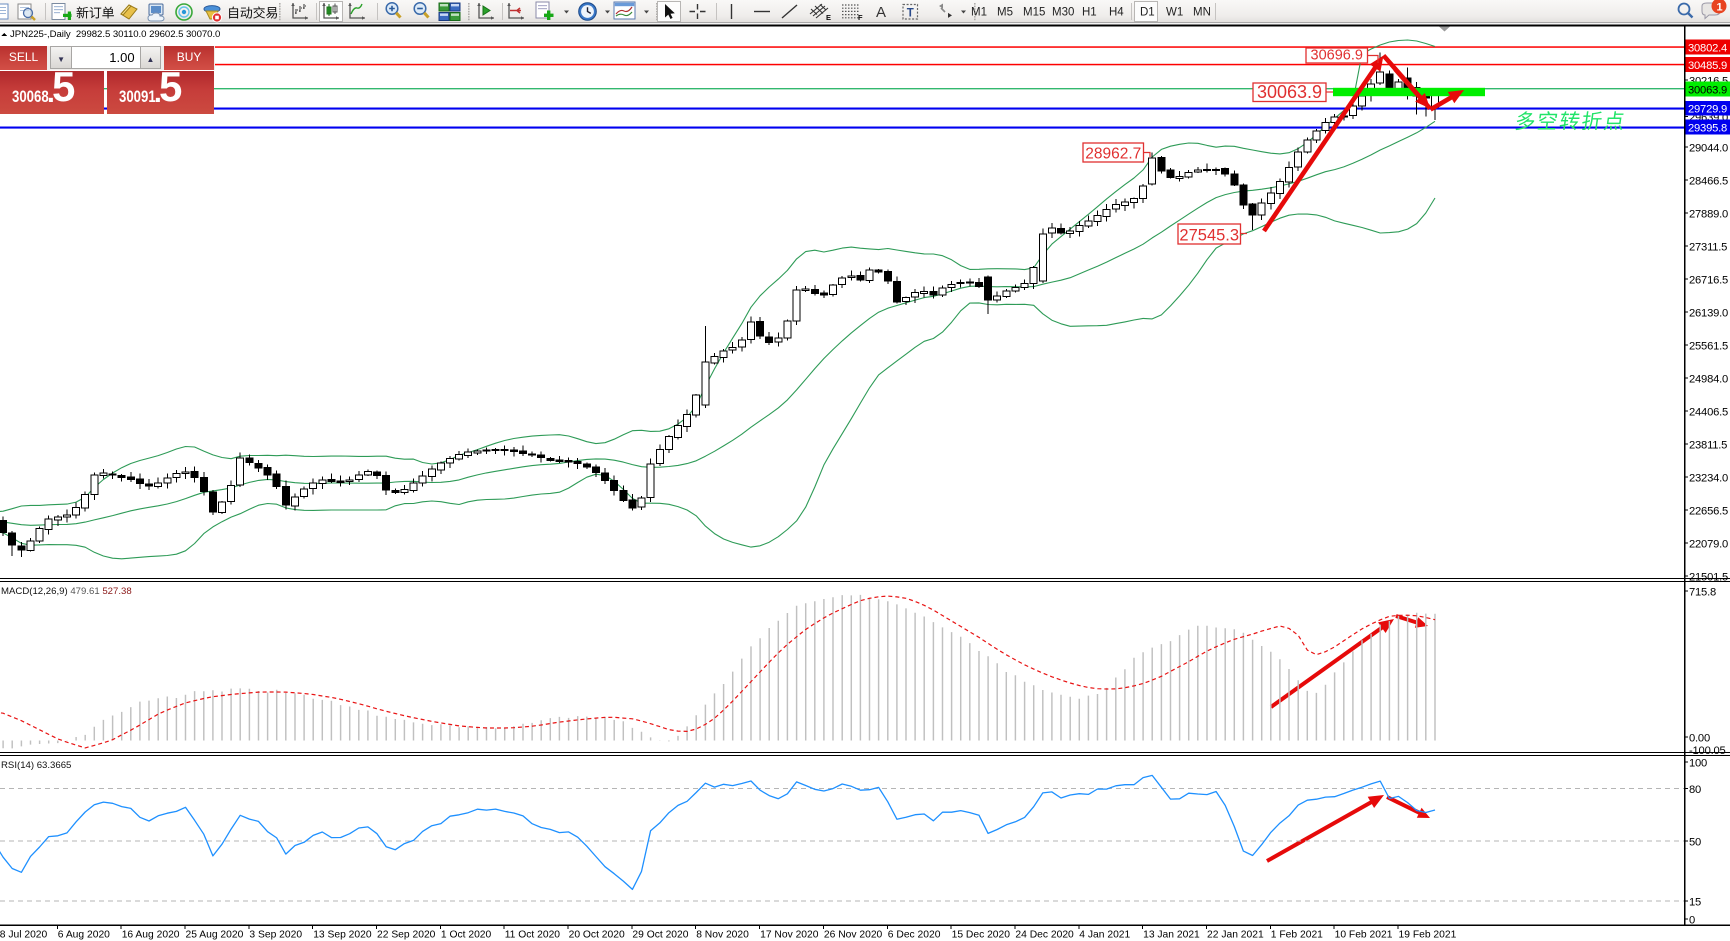  Describe the element at coordinates (1708, 313) in the screenshot. I see `svg-text: 26139.0` at that location.